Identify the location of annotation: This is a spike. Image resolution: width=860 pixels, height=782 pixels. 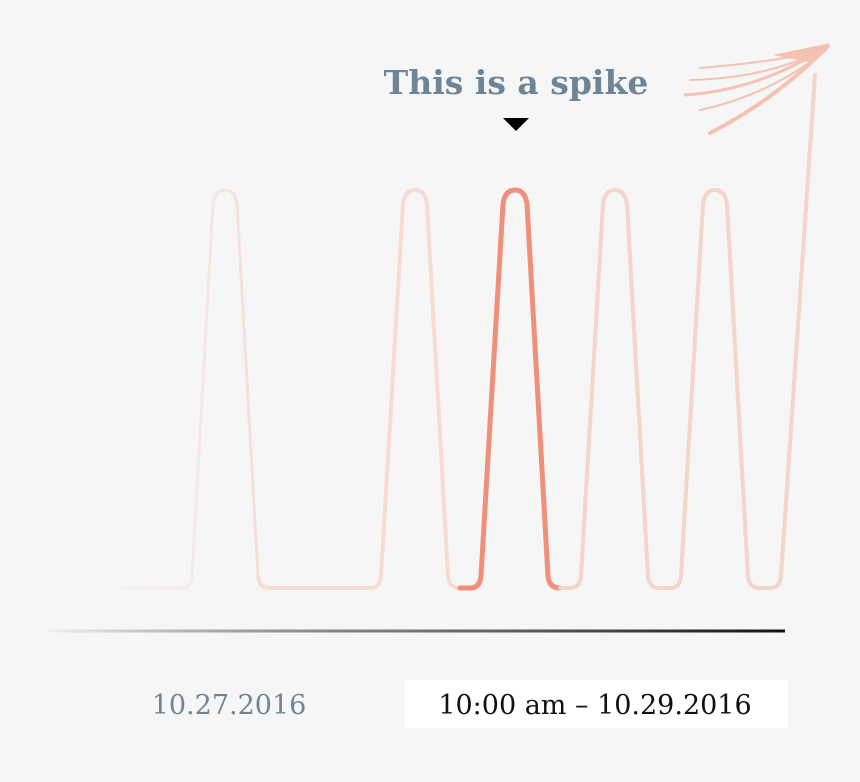
(516, 82).